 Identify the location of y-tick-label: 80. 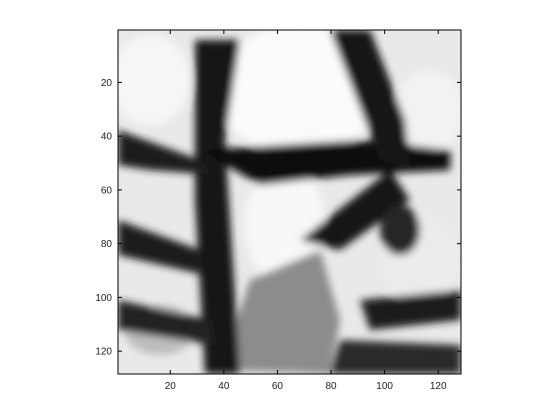
(107, 244).